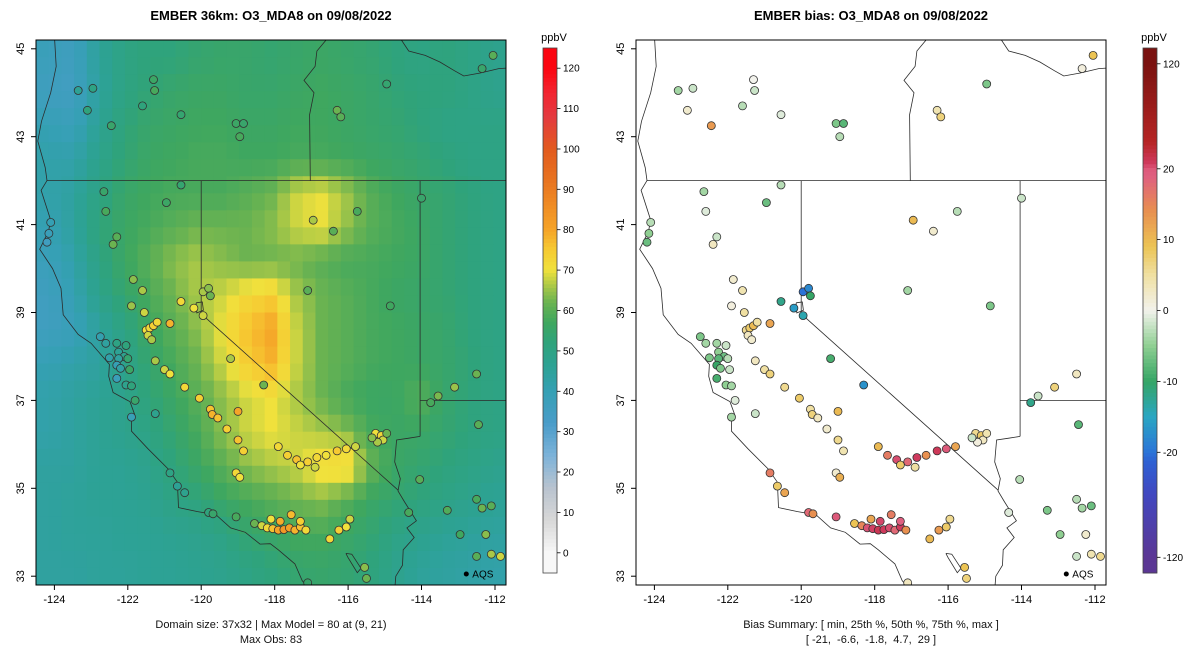  I want to click on svg-text: 70, so click(569, 271).